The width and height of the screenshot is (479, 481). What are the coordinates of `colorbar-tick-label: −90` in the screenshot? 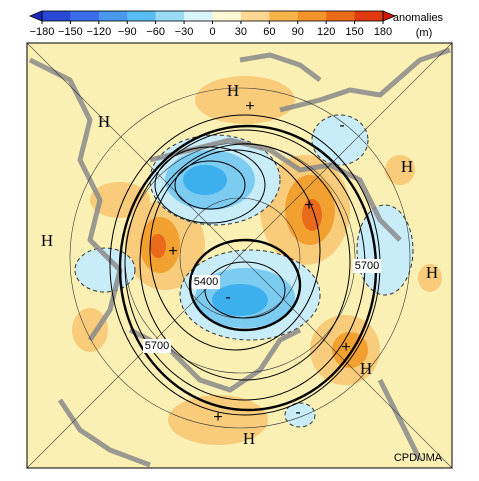 It's located at (127, 32).